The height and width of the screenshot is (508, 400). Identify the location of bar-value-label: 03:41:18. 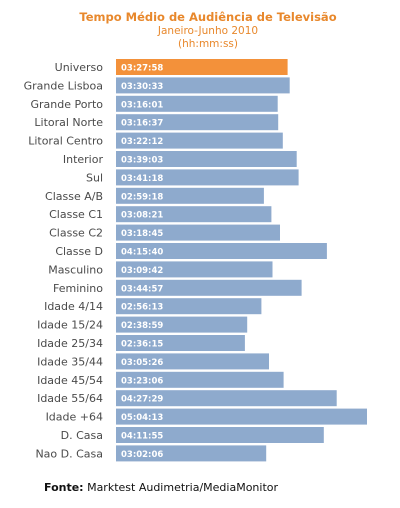
(142, 179).